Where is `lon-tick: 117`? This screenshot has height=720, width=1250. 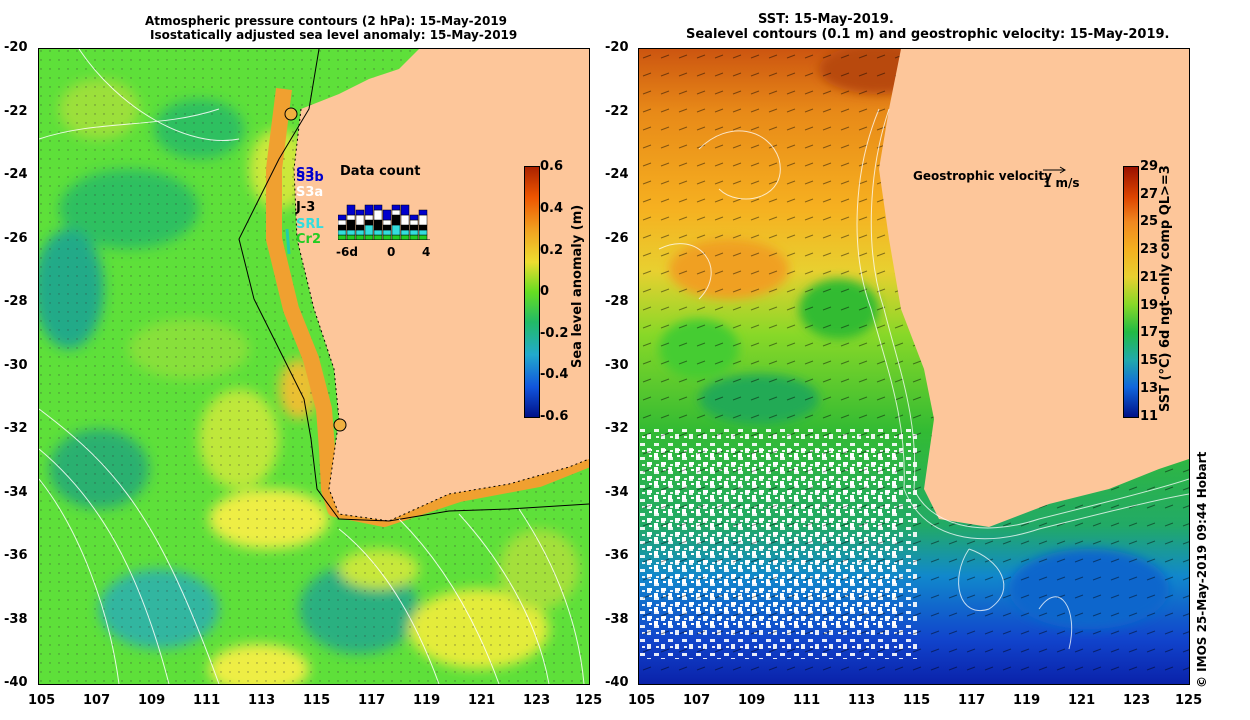
lon-tick: 117 is located at coordinates (972, 700).